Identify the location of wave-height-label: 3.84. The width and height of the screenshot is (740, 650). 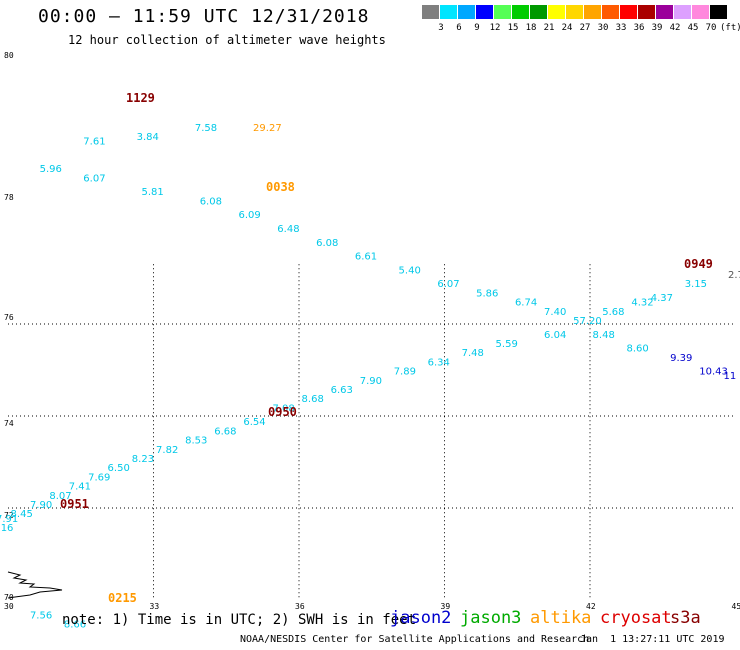
(148, 137).